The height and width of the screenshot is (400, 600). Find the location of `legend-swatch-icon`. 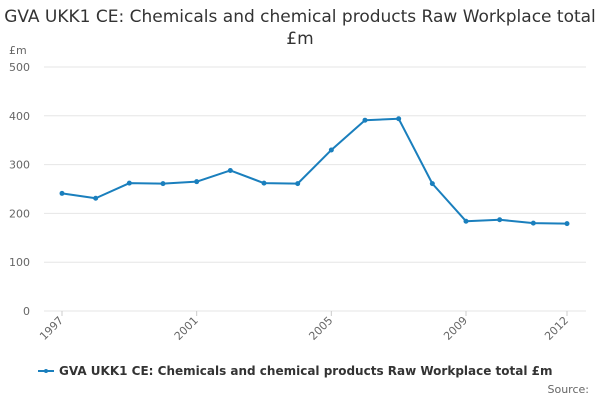

legend-swatch-icon is located at coordinates (46, 371).